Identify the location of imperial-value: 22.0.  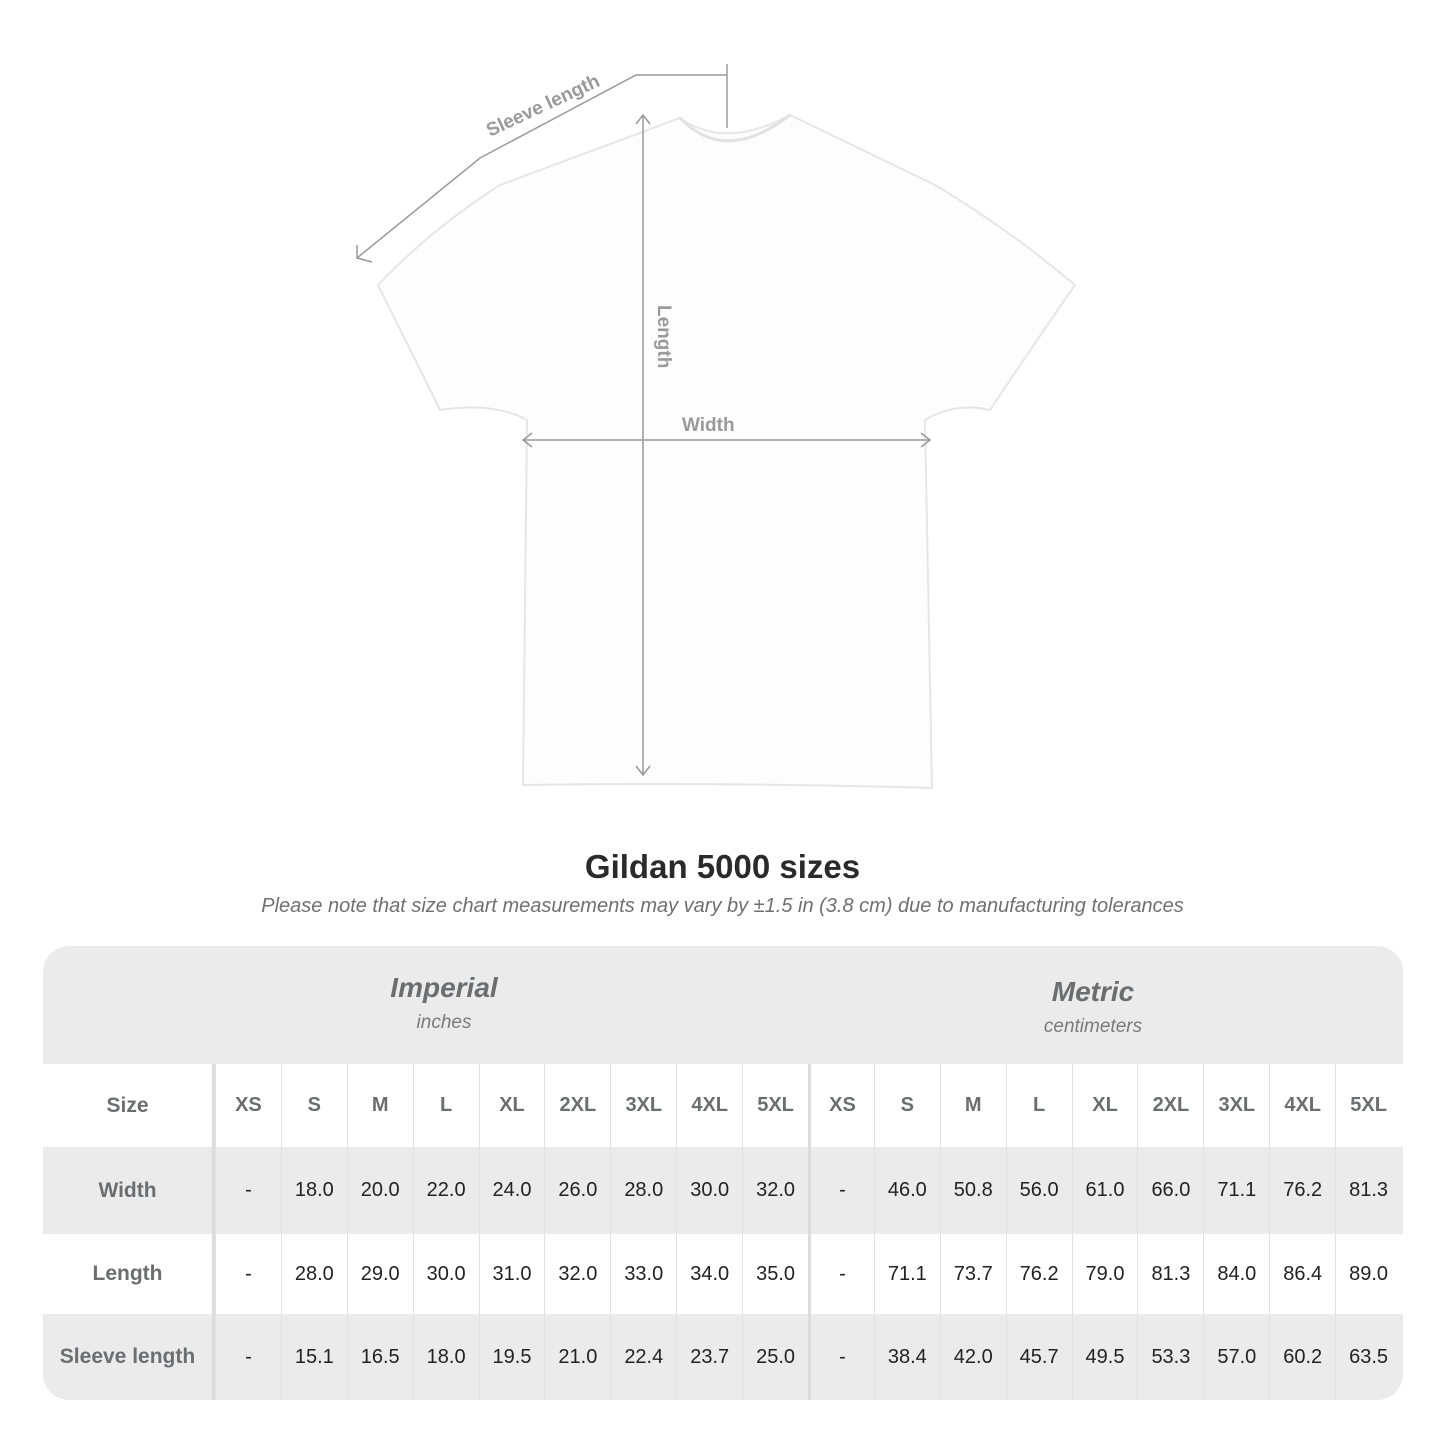
(445, 1190).